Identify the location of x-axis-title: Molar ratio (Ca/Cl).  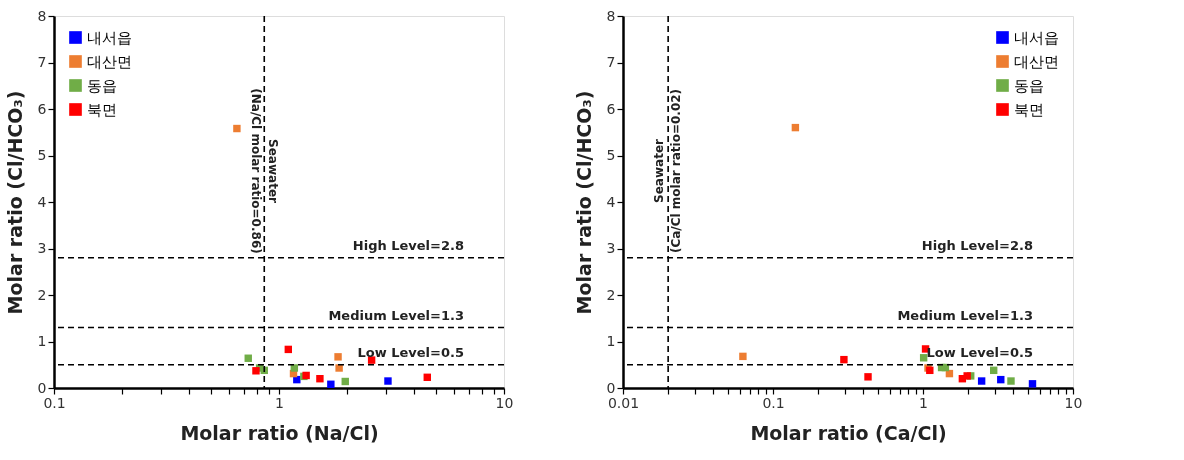
(848, 432).